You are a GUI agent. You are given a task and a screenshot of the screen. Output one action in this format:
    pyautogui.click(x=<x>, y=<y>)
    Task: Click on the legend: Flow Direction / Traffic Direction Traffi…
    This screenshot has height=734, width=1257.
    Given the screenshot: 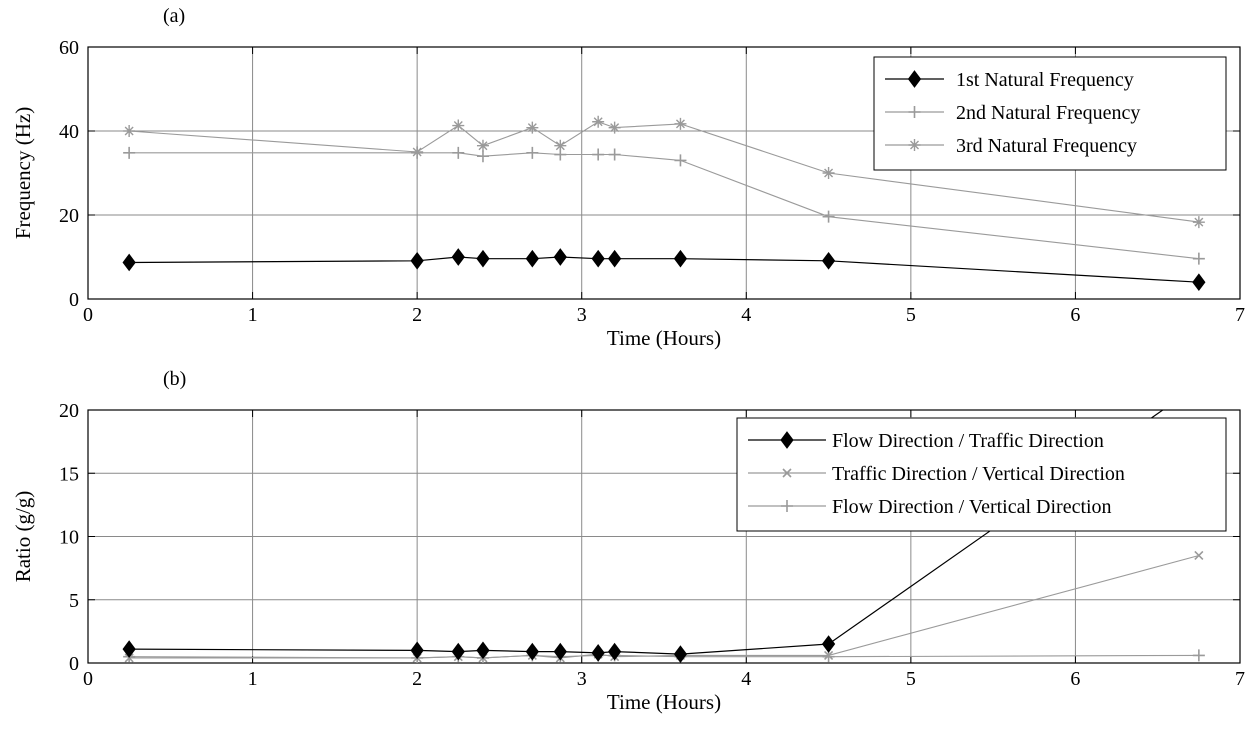 What is the action you would take?
    pyautogui.click(x=981, y=474)
    